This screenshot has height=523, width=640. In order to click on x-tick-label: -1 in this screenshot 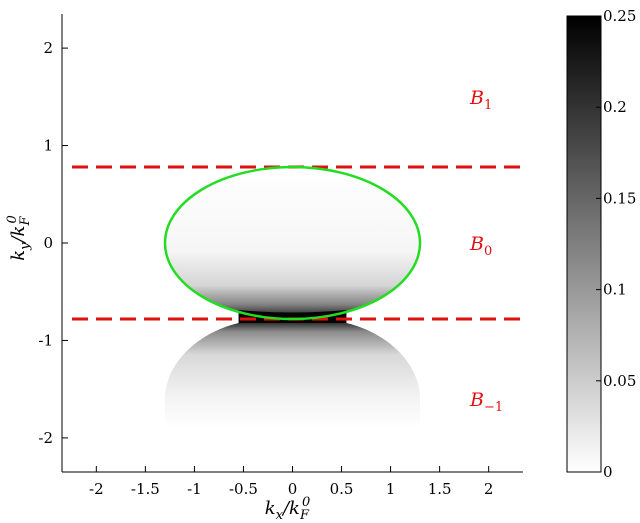, I will do `click(194, 489)`.